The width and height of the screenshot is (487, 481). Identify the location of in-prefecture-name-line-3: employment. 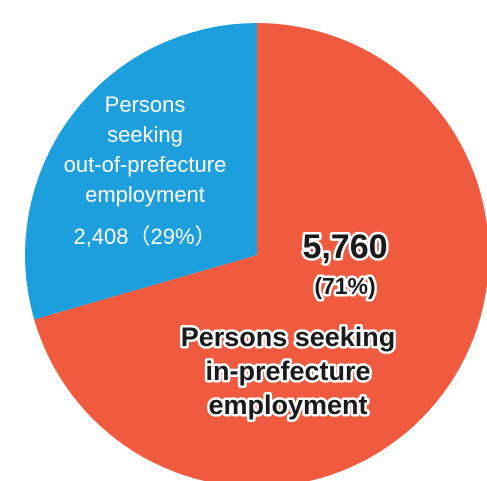
(287, 405).